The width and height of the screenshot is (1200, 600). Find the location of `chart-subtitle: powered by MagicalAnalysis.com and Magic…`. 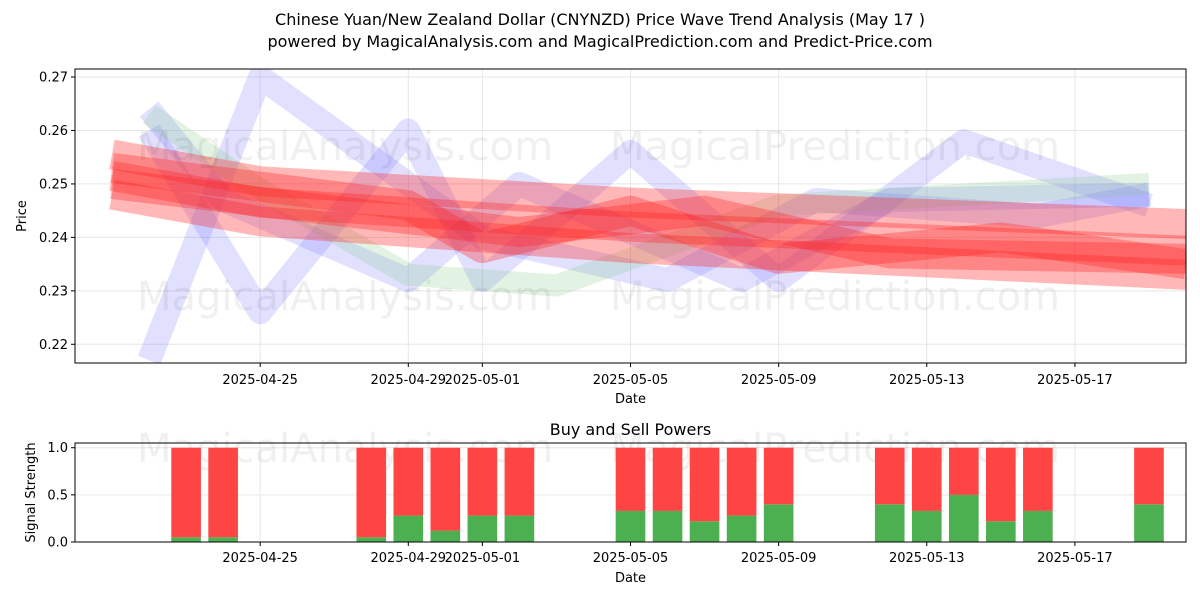

chart-subtitle: powered by MagicalAnalysis.com and Magic… is located at coordinates (600, 41).